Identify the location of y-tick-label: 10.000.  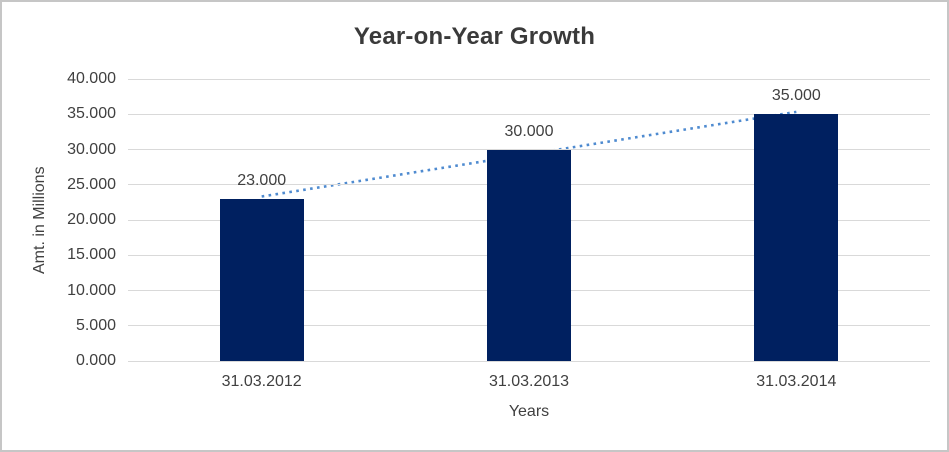
(91, 290).